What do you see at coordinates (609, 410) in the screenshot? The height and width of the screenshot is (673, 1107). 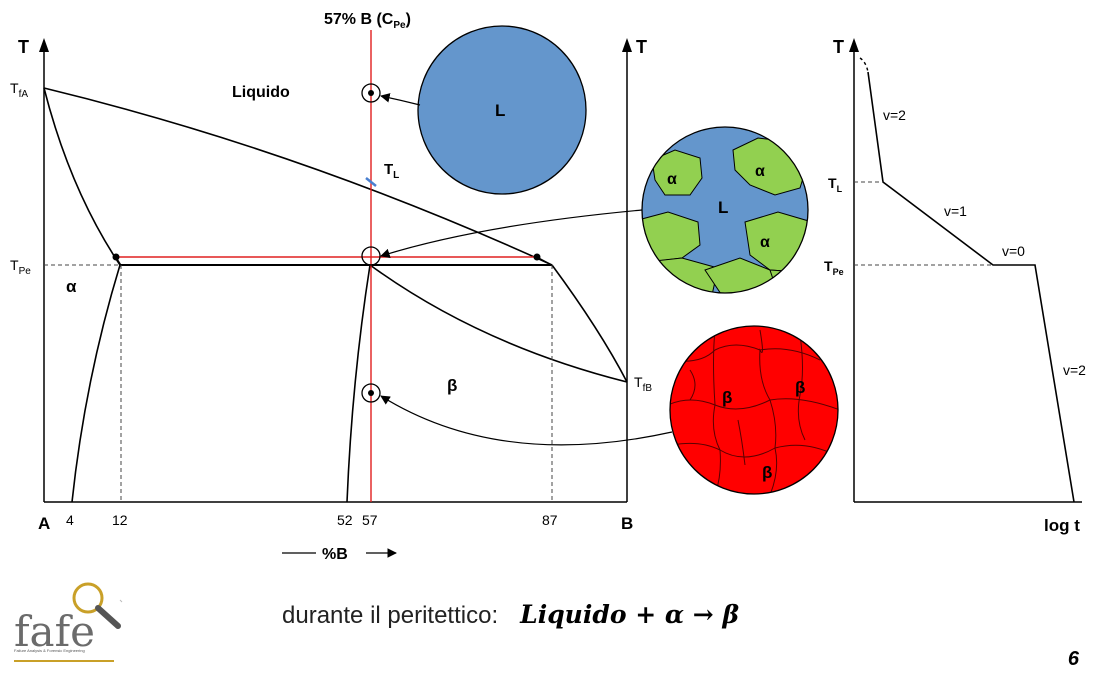 I see `microstructure-beta: β β β` at bounding box center [609, 410].